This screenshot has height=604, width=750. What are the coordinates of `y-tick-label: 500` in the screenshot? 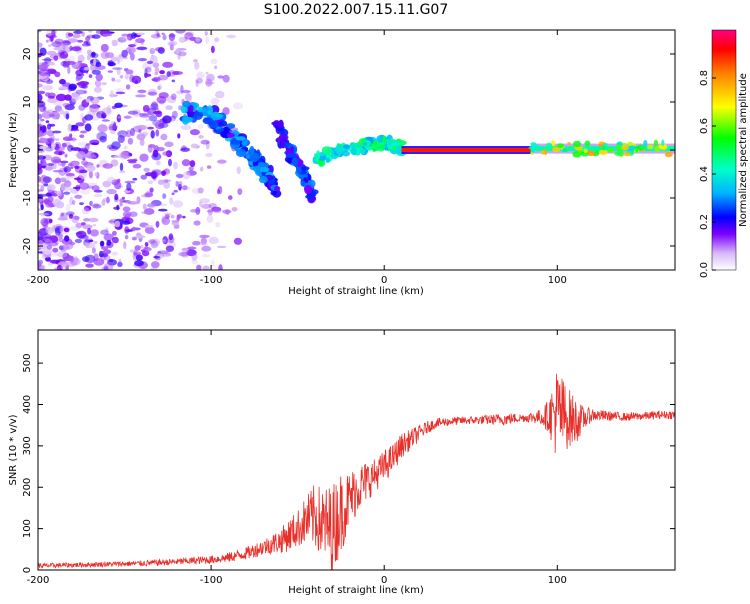 It's located at (27, 363).